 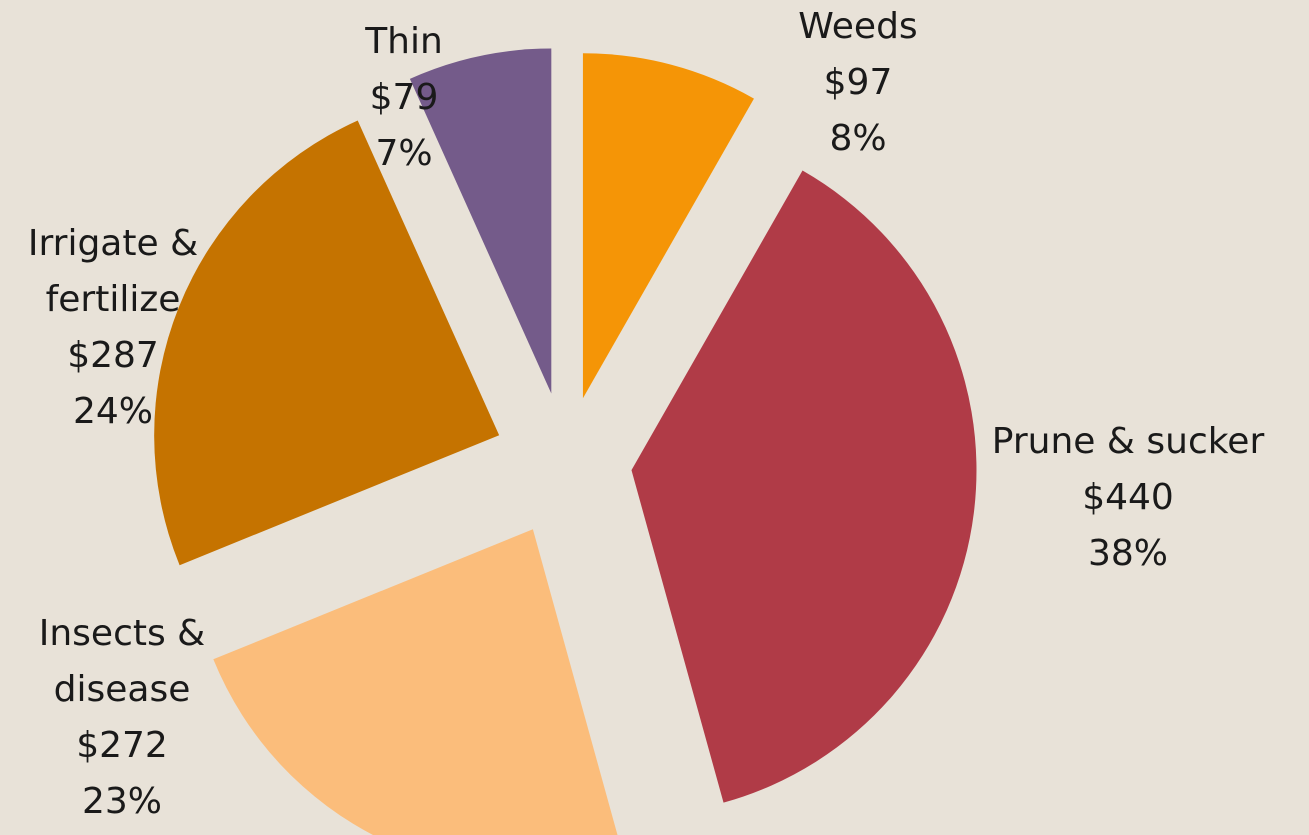 What do you see at coordinates (113, 327) in the screenshot?
I see `slice-label-irrigate-fertilize: Irrigate & fertilize $287 24%` at bounding box center [113, 327].